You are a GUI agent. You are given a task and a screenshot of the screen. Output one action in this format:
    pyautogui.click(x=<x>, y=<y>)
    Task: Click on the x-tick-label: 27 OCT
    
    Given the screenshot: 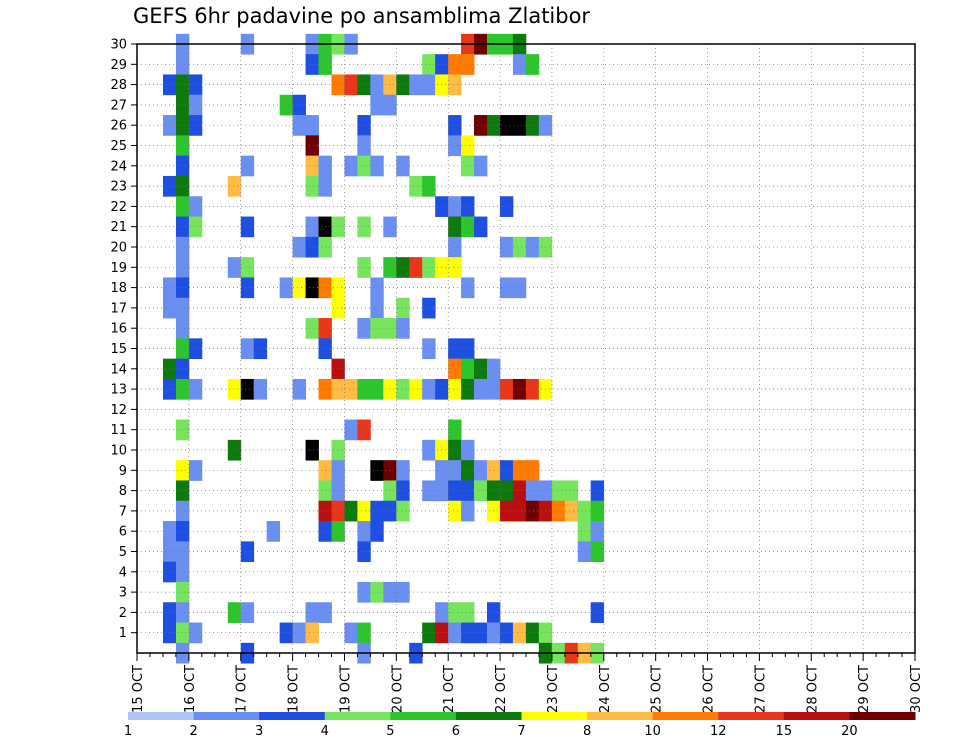 What is the action you would take?
    pyautogui.click(x=760, y=689)
    